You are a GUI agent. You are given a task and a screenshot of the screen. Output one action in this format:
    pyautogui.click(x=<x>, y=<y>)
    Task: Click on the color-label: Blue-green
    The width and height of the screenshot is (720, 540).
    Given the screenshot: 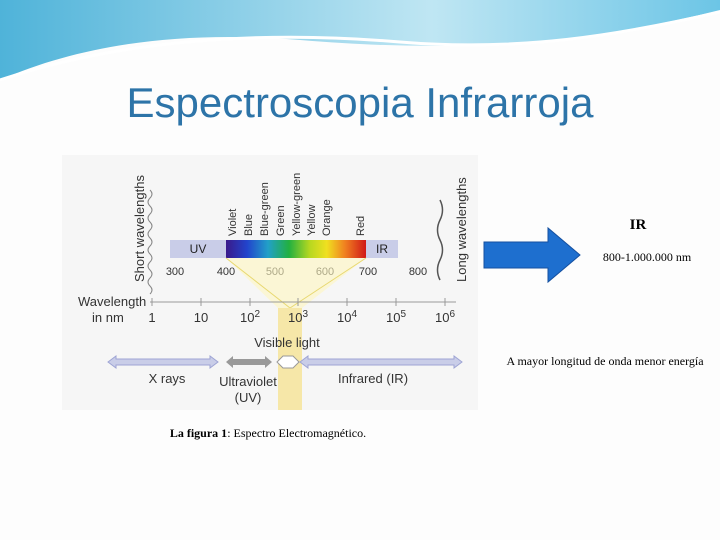 What is the action you would take?
    pyautogui.click(x=265, y=209)
    